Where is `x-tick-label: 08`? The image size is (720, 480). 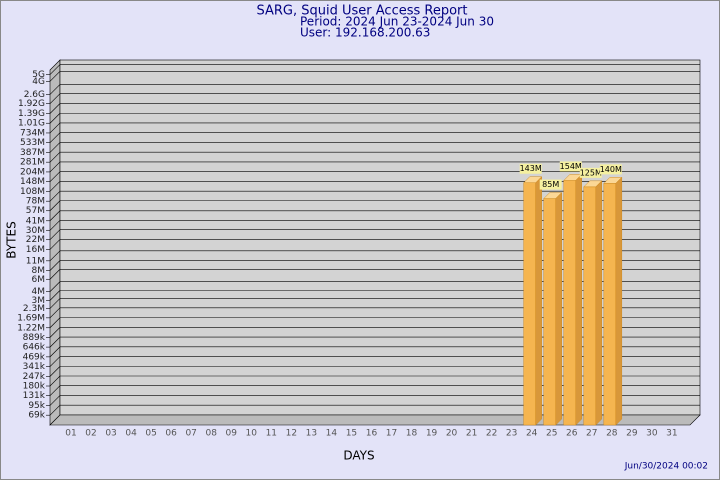 x-tick-label: 08 is located at coordinates (211, 434).